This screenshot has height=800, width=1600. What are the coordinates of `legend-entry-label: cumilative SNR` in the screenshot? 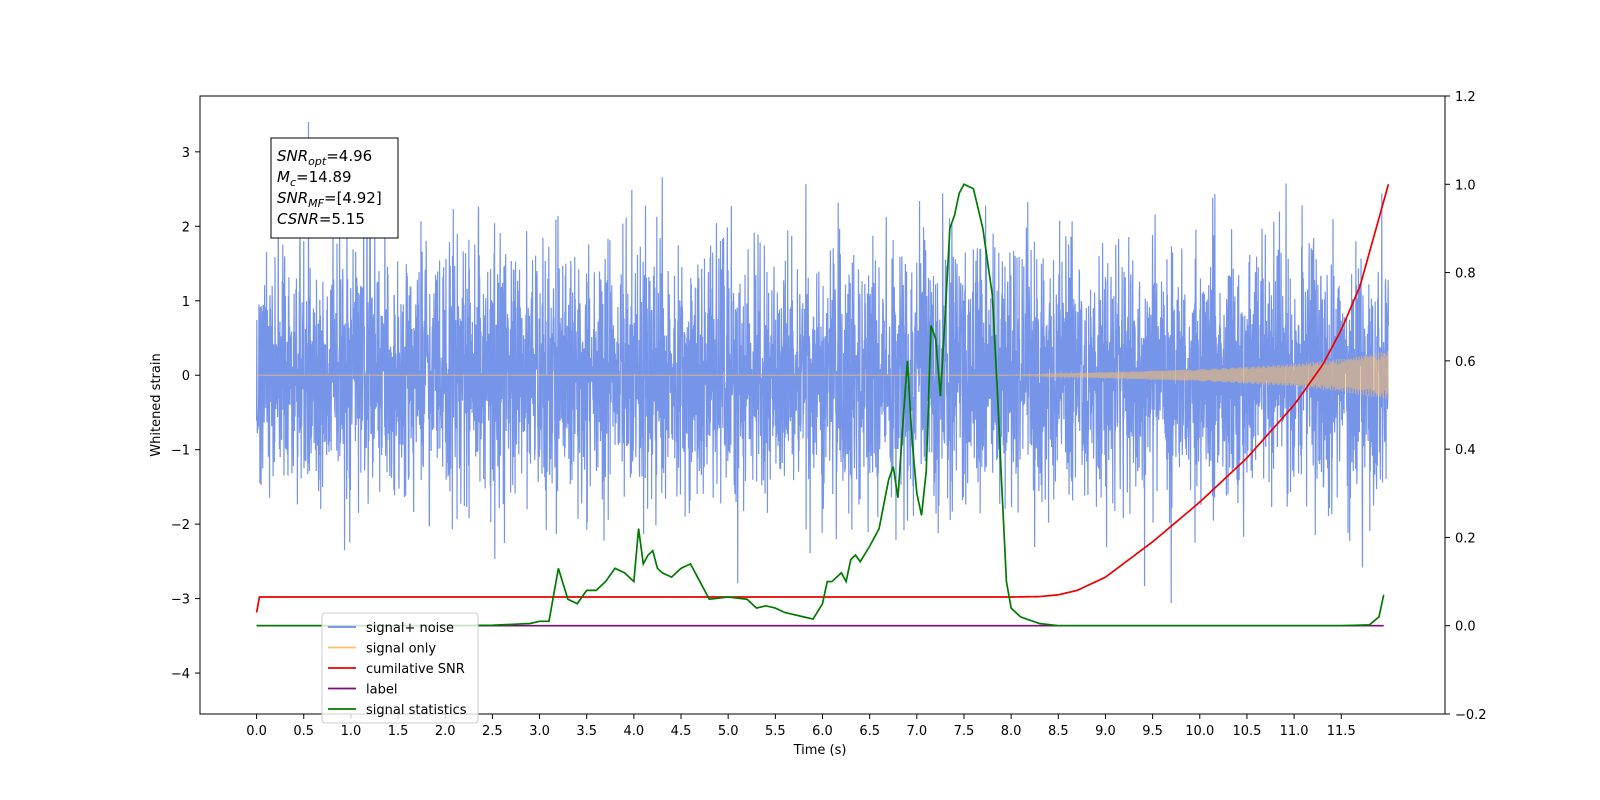 It's located at (415, 669).